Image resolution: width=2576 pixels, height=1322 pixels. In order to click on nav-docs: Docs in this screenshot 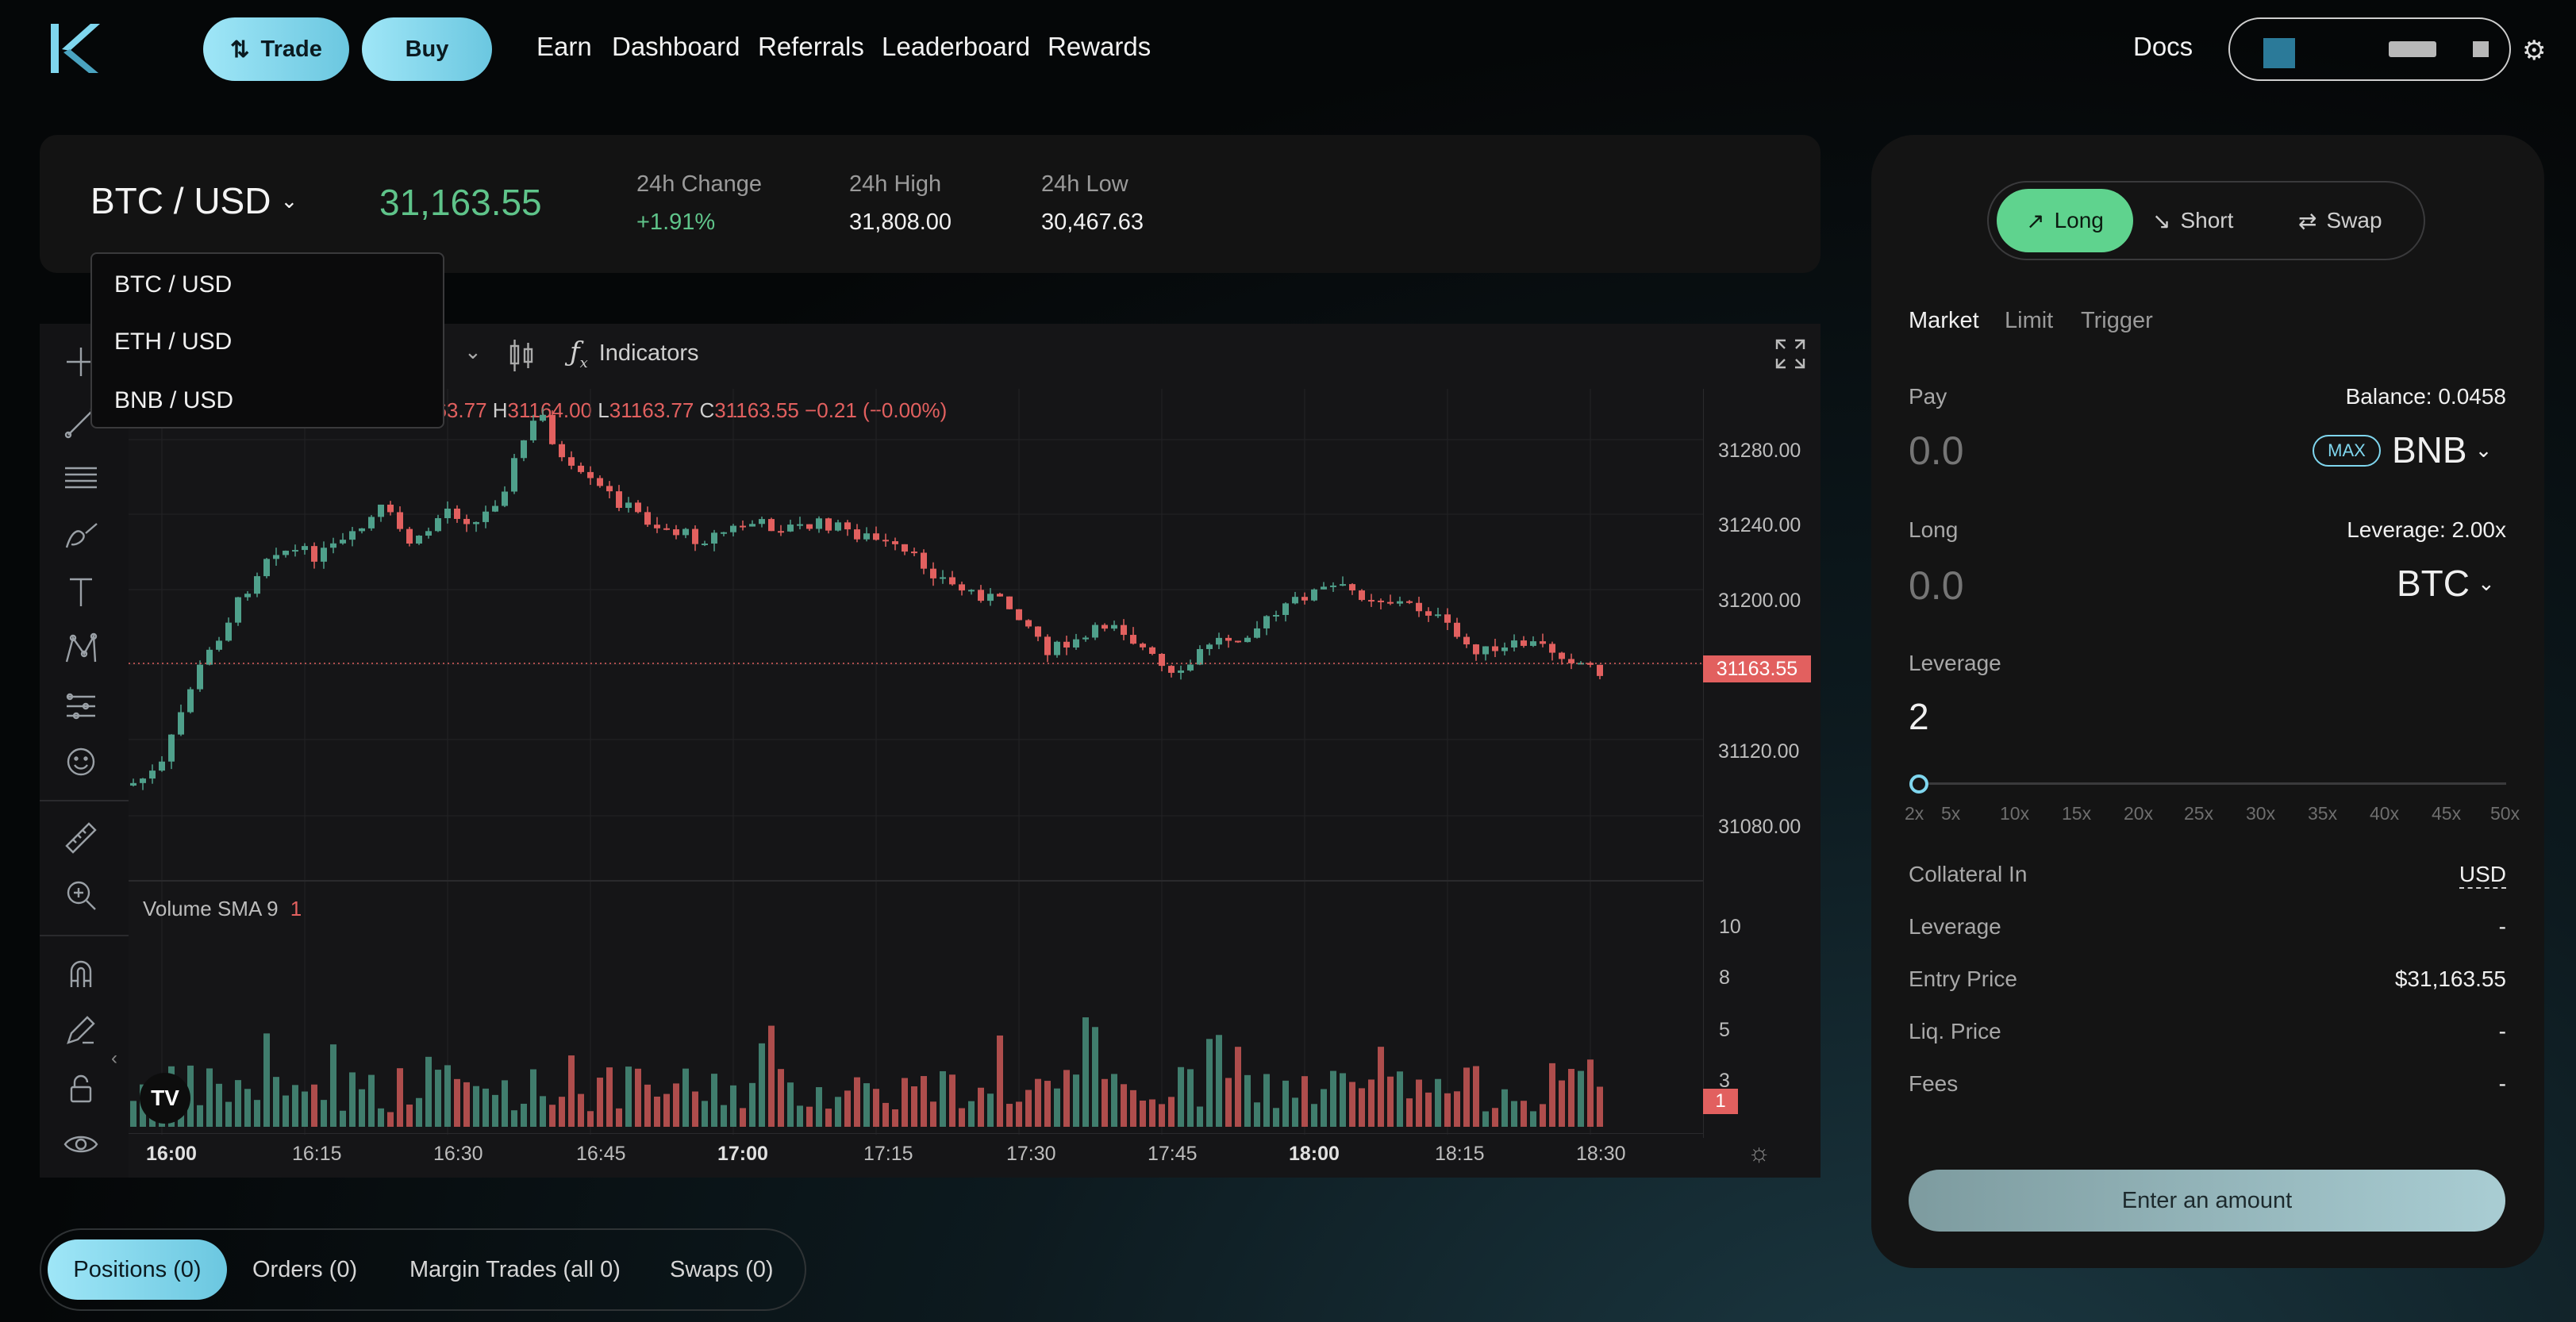, I will do `click(2163, 47)`.